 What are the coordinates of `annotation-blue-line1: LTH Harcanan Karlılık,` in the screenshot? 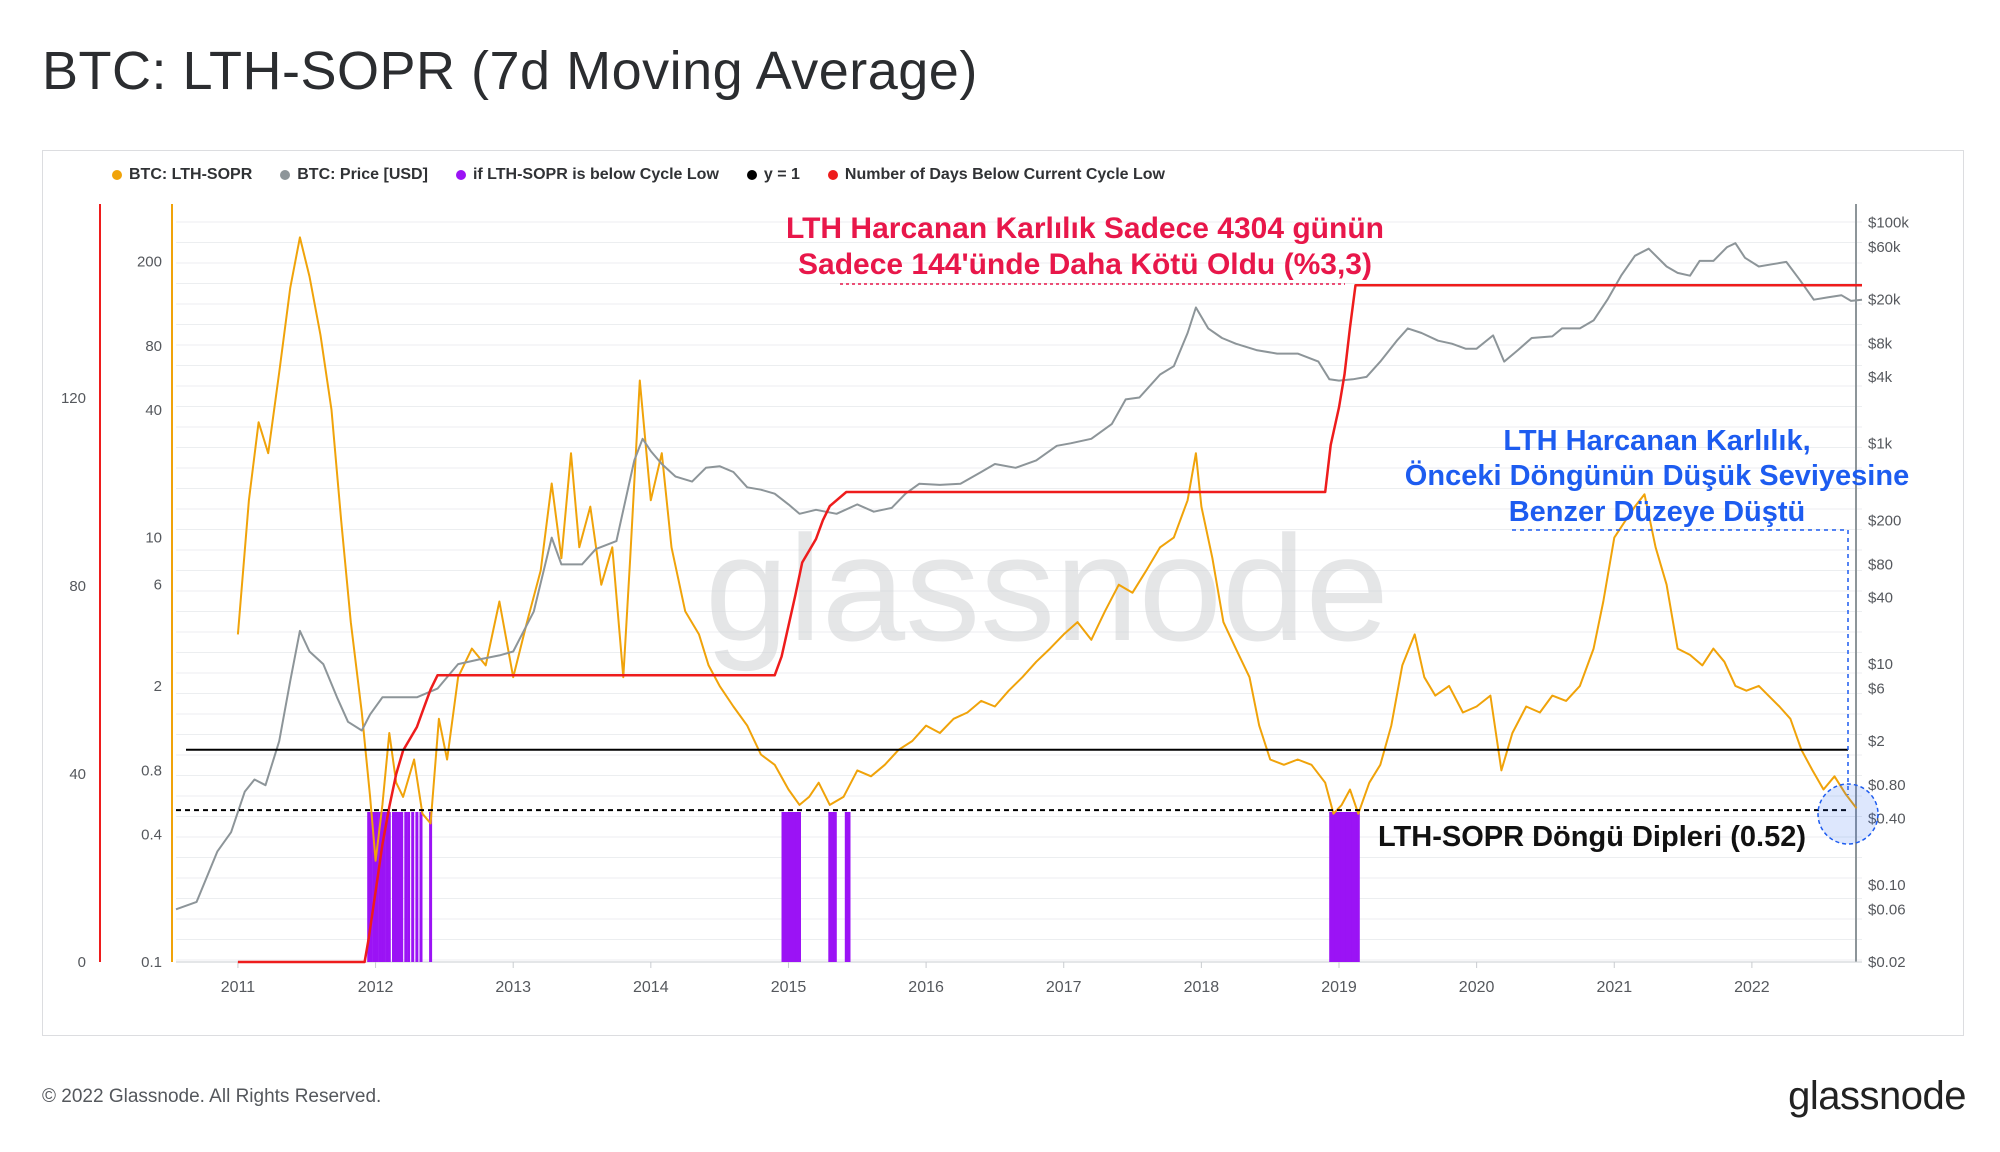 It's located at (1656, 441).